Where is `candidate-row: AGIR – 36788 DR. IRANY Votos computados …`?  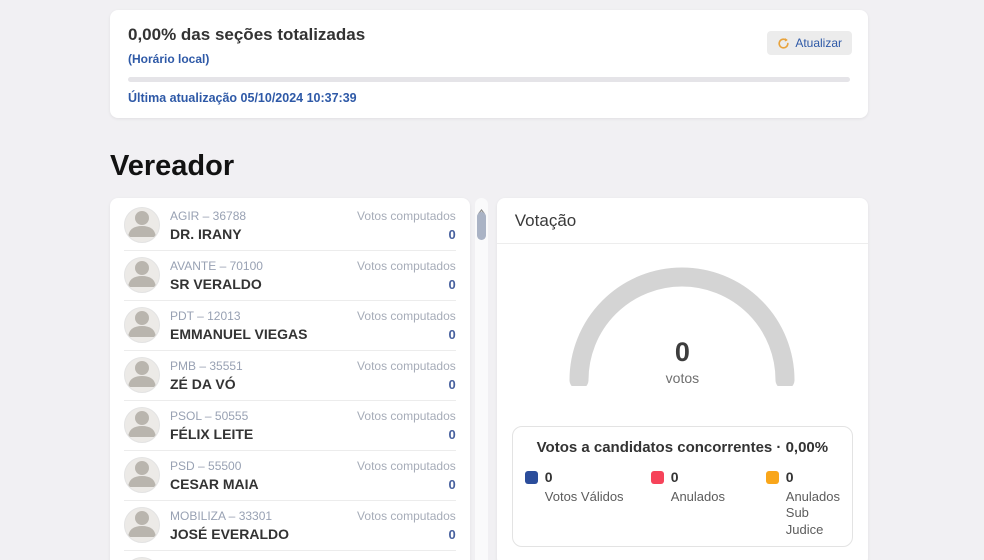
candidate-row: AGIR – 36788 DR. IRANY Votos computados … is located at coordinates (290, 226).